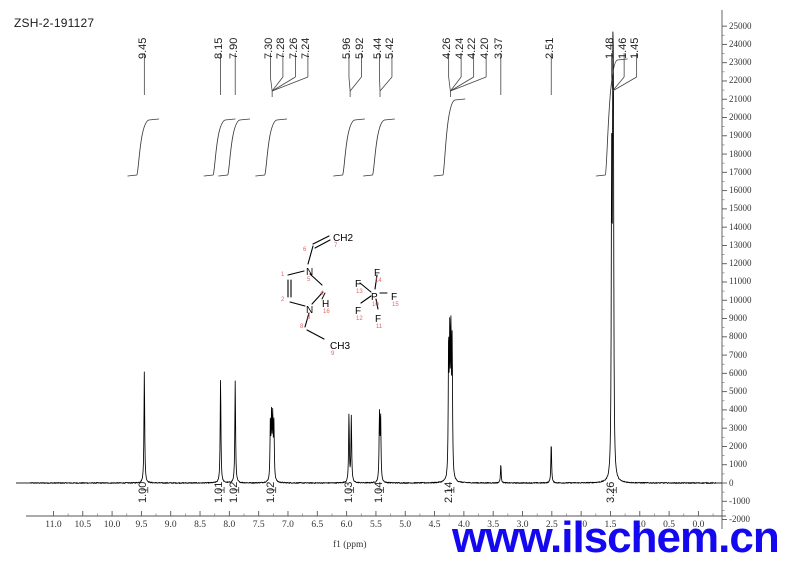 This screenshot has height=565, width=800. Describe the element at coordinates (739, 500) in the screenshot. I see `y-axis-tick: -1000` at that location.